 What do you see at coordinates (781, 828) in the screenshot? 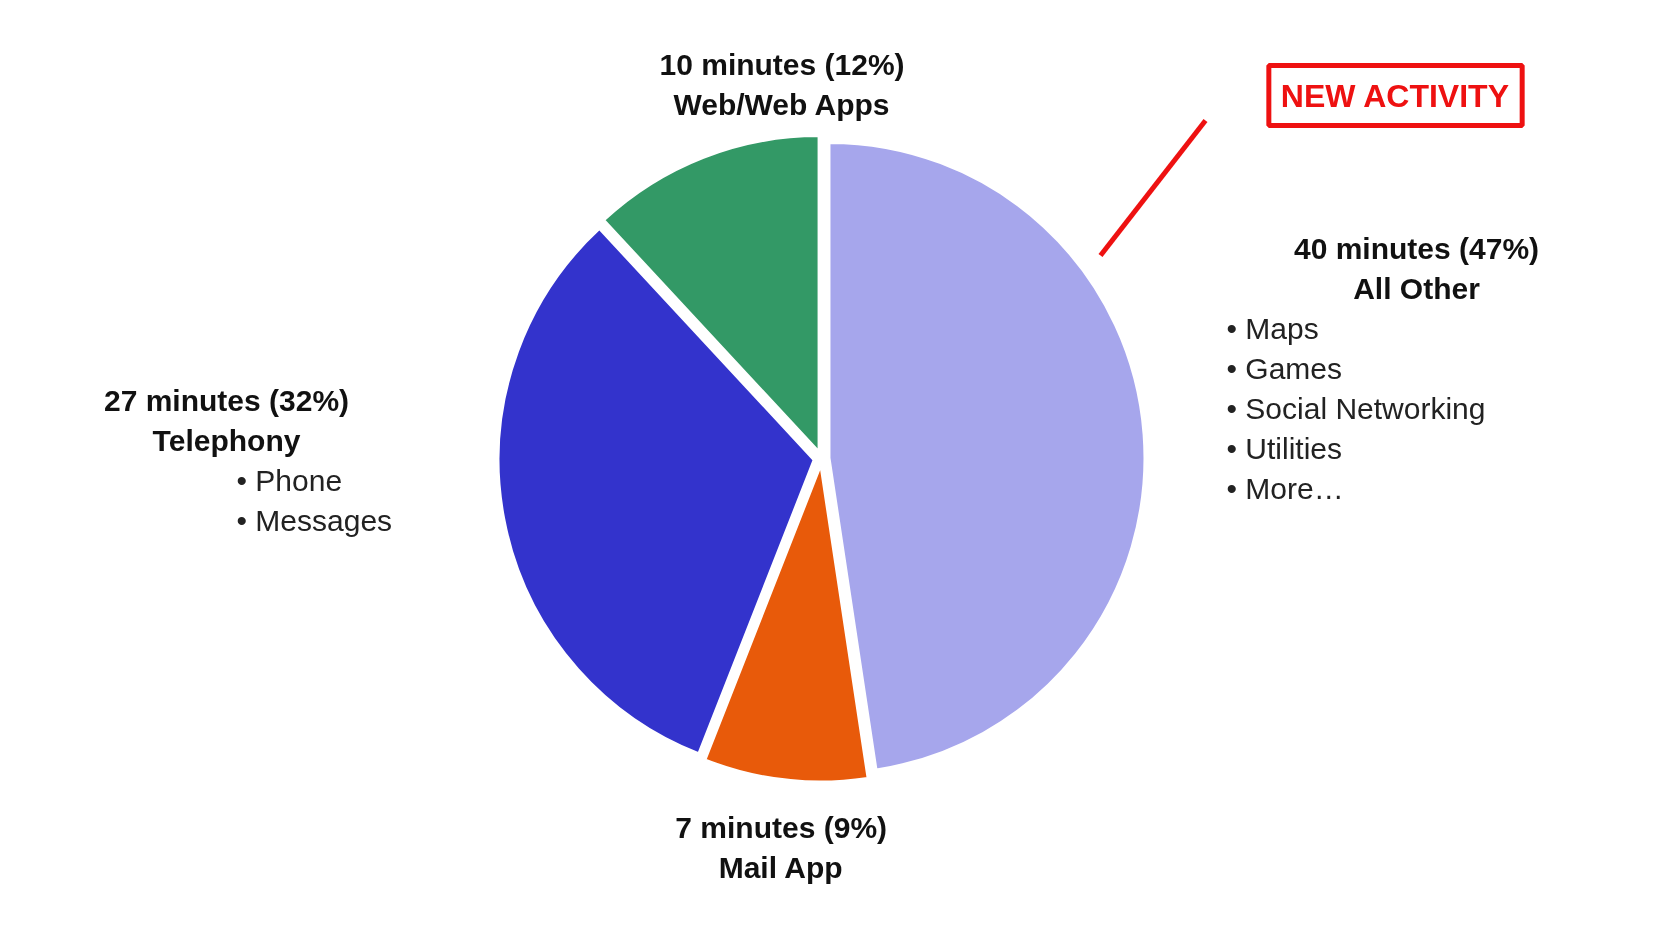
I see `data-label: 7 minutes (9%)` at bounding box center [781, 828].